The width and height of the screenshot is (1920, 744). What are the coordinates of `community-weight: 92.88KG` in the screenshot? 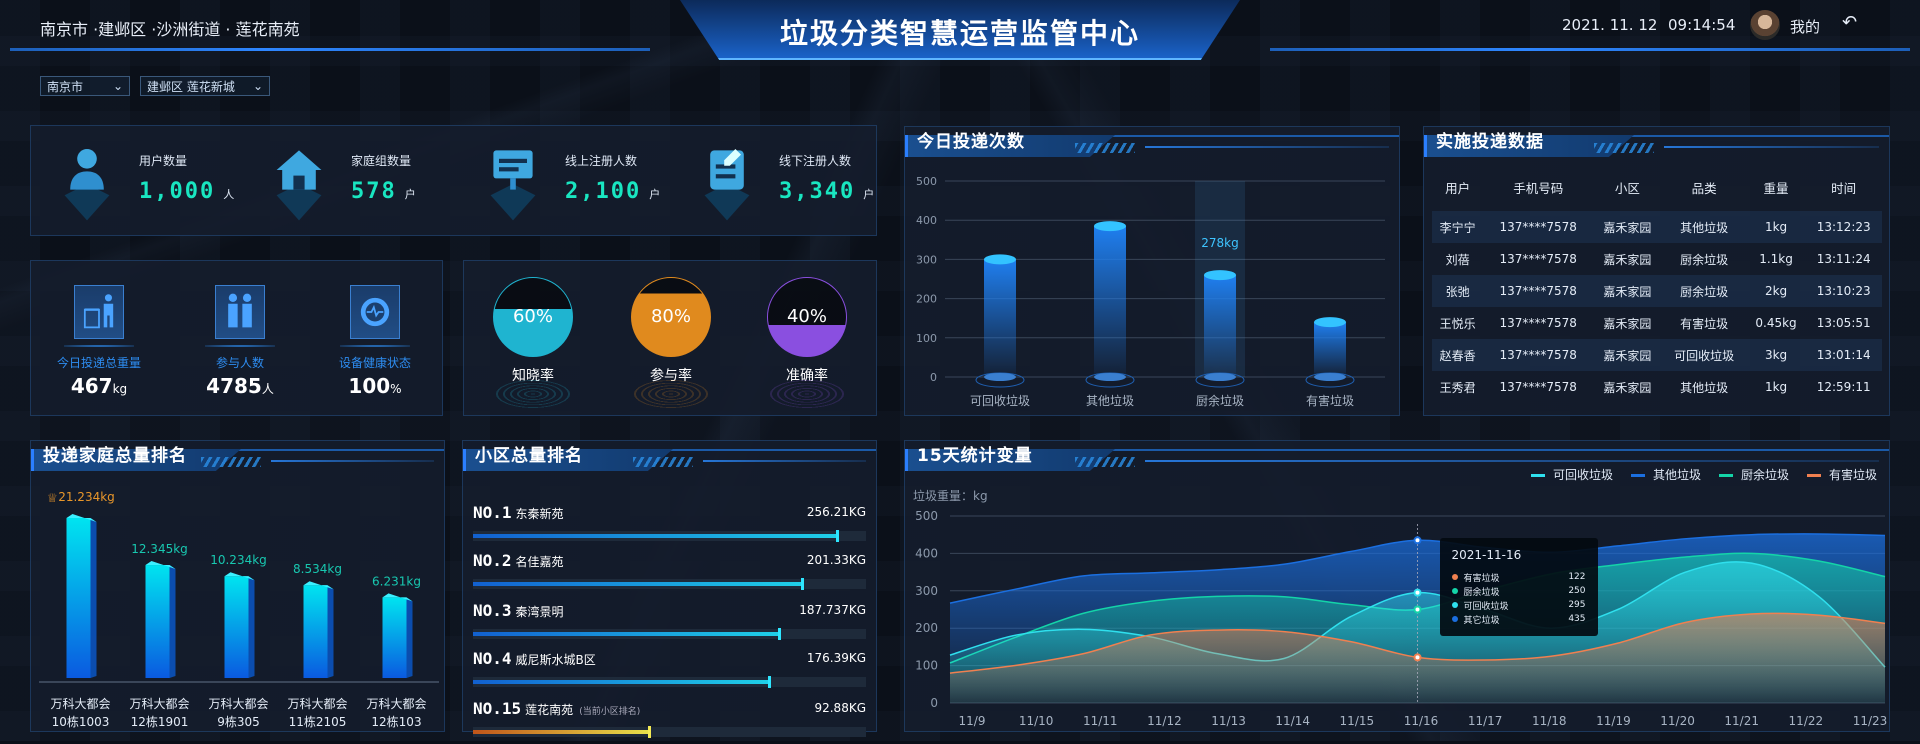 It's located at (840, 708).